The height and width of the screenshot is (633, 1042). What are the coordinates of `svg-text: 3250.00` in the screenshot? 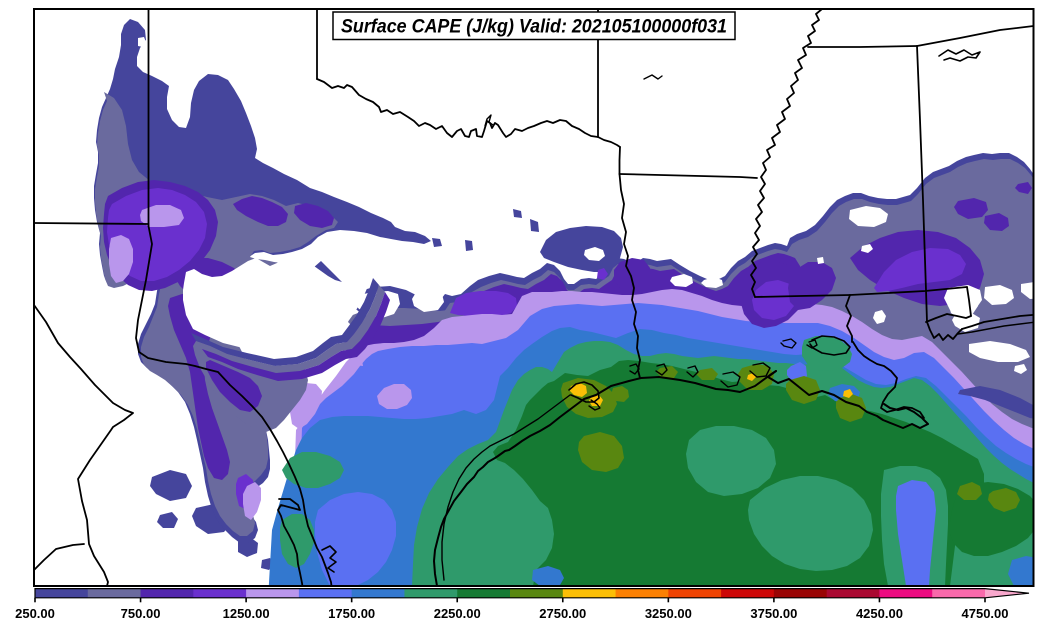 It's located at (668, 613).